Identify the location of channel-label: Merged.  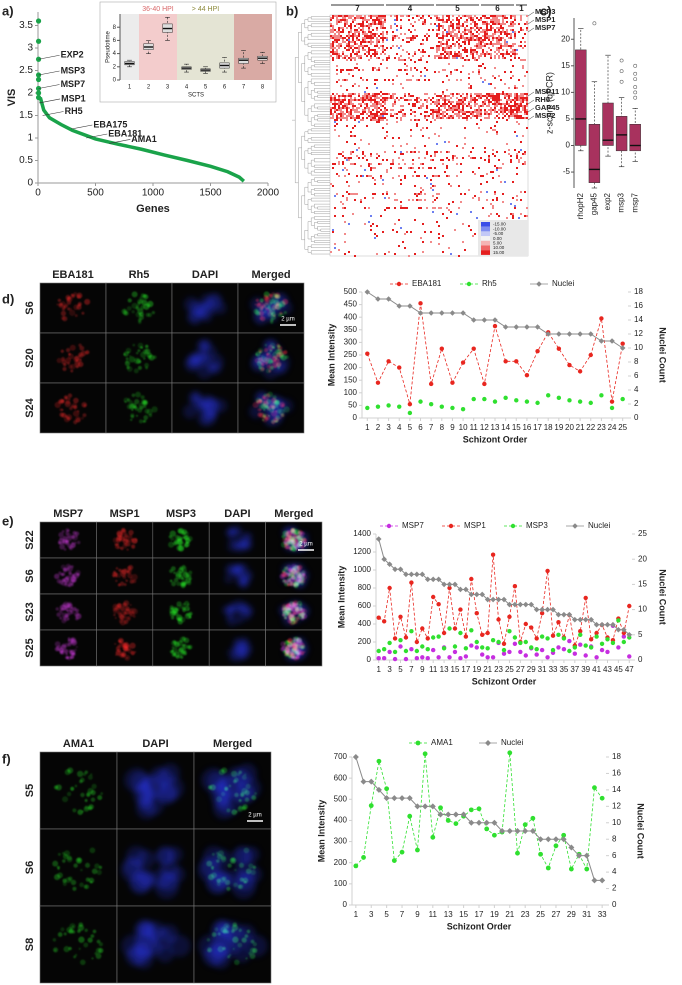
(270, 275).